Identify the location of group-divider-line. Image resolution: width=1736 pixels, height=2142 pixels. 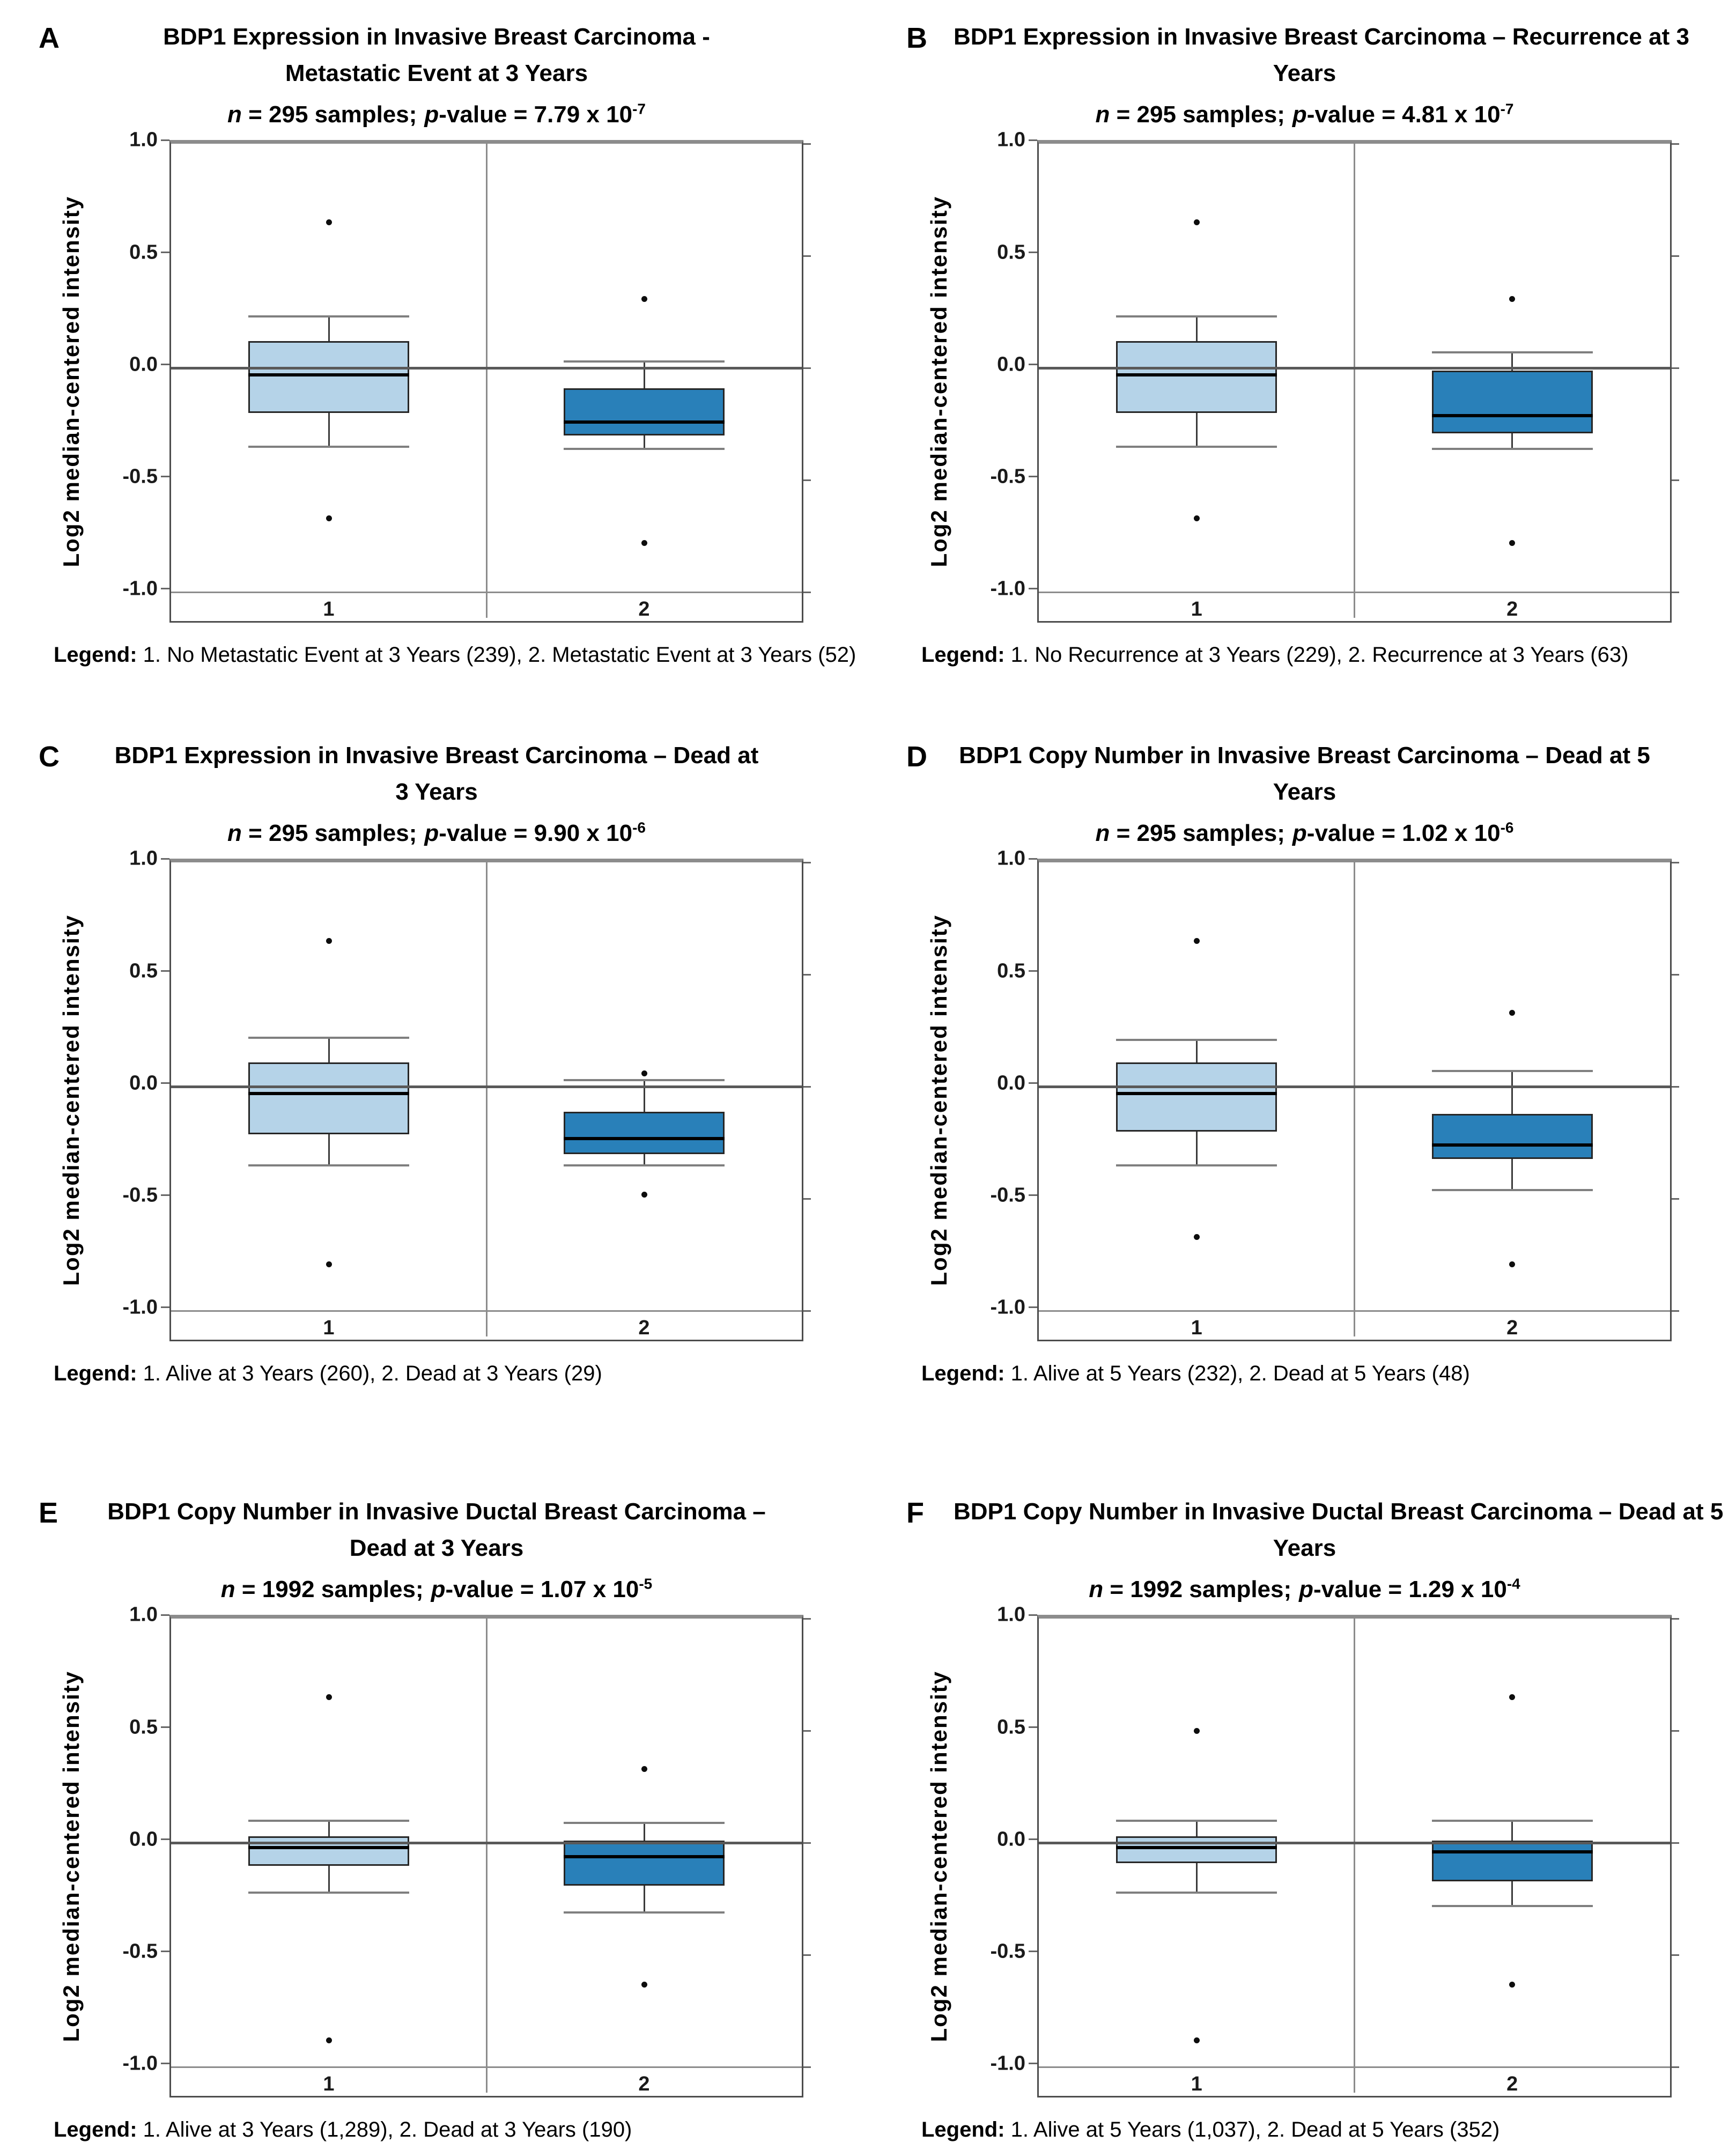
(486, 1856).